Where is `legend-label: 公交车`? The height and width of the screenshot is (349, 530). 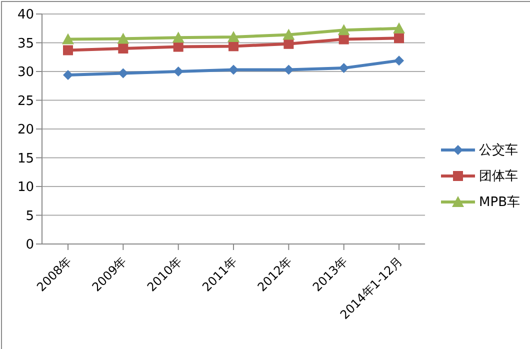 legend-label: 公交车 is located at coordinates (498, 150).